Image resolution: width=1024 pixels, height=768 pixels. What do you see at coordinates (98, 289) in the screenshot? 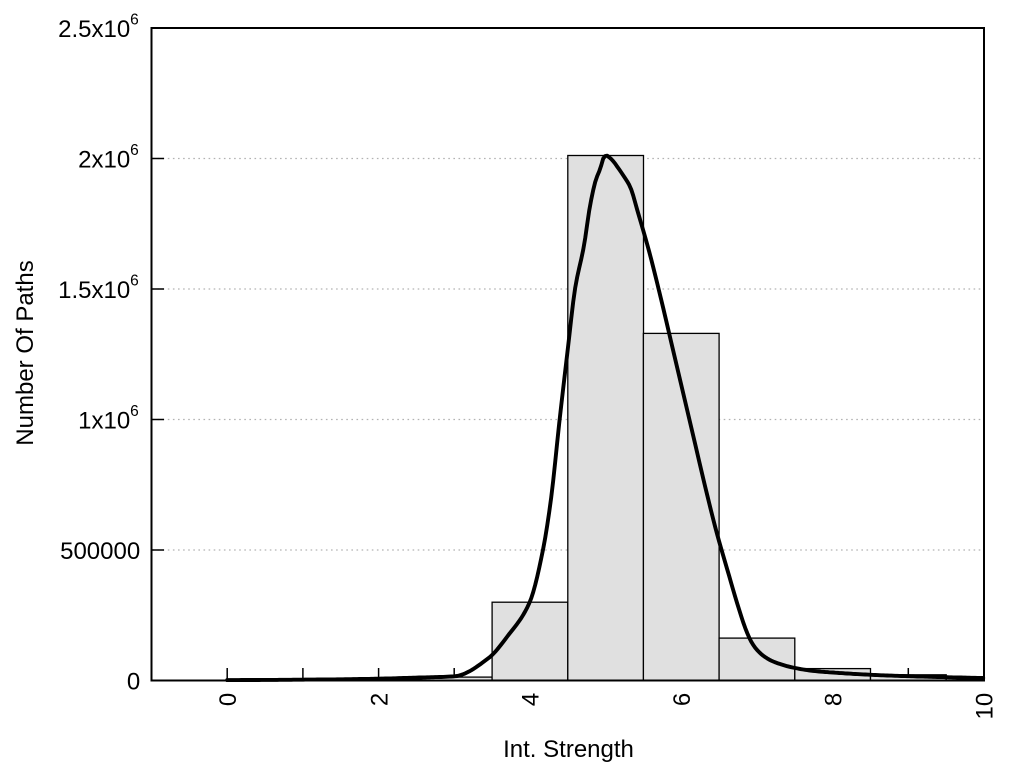
I see `svg-text: 1.5x10⁶` at bounding box center [98, 289].